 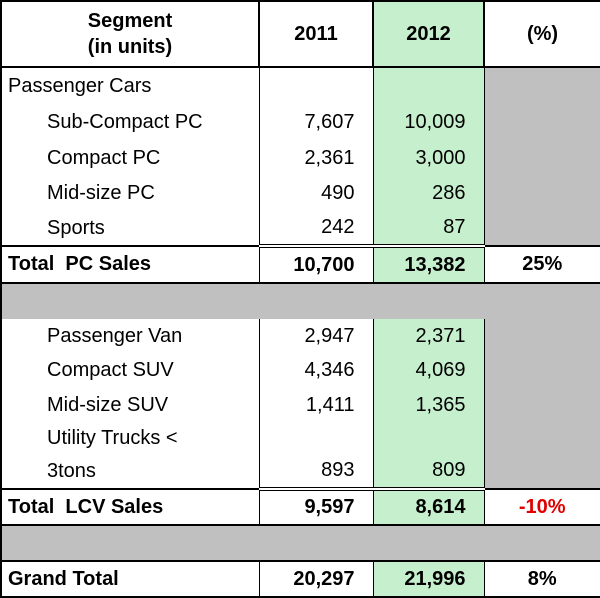 What do you see at coordinates (428, 193) in the screenshot?
I see `value-cell: 286` at bounding box center [428, 193].